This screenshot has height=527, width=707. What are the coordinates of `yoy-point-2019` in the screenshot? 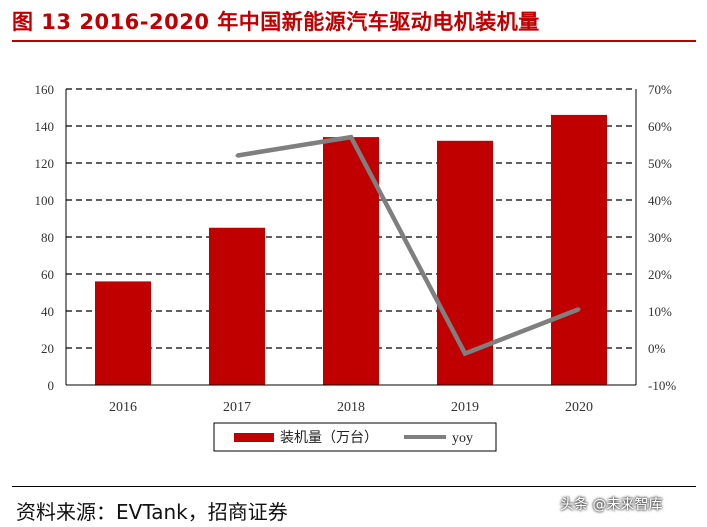 It's located at (465, 354).